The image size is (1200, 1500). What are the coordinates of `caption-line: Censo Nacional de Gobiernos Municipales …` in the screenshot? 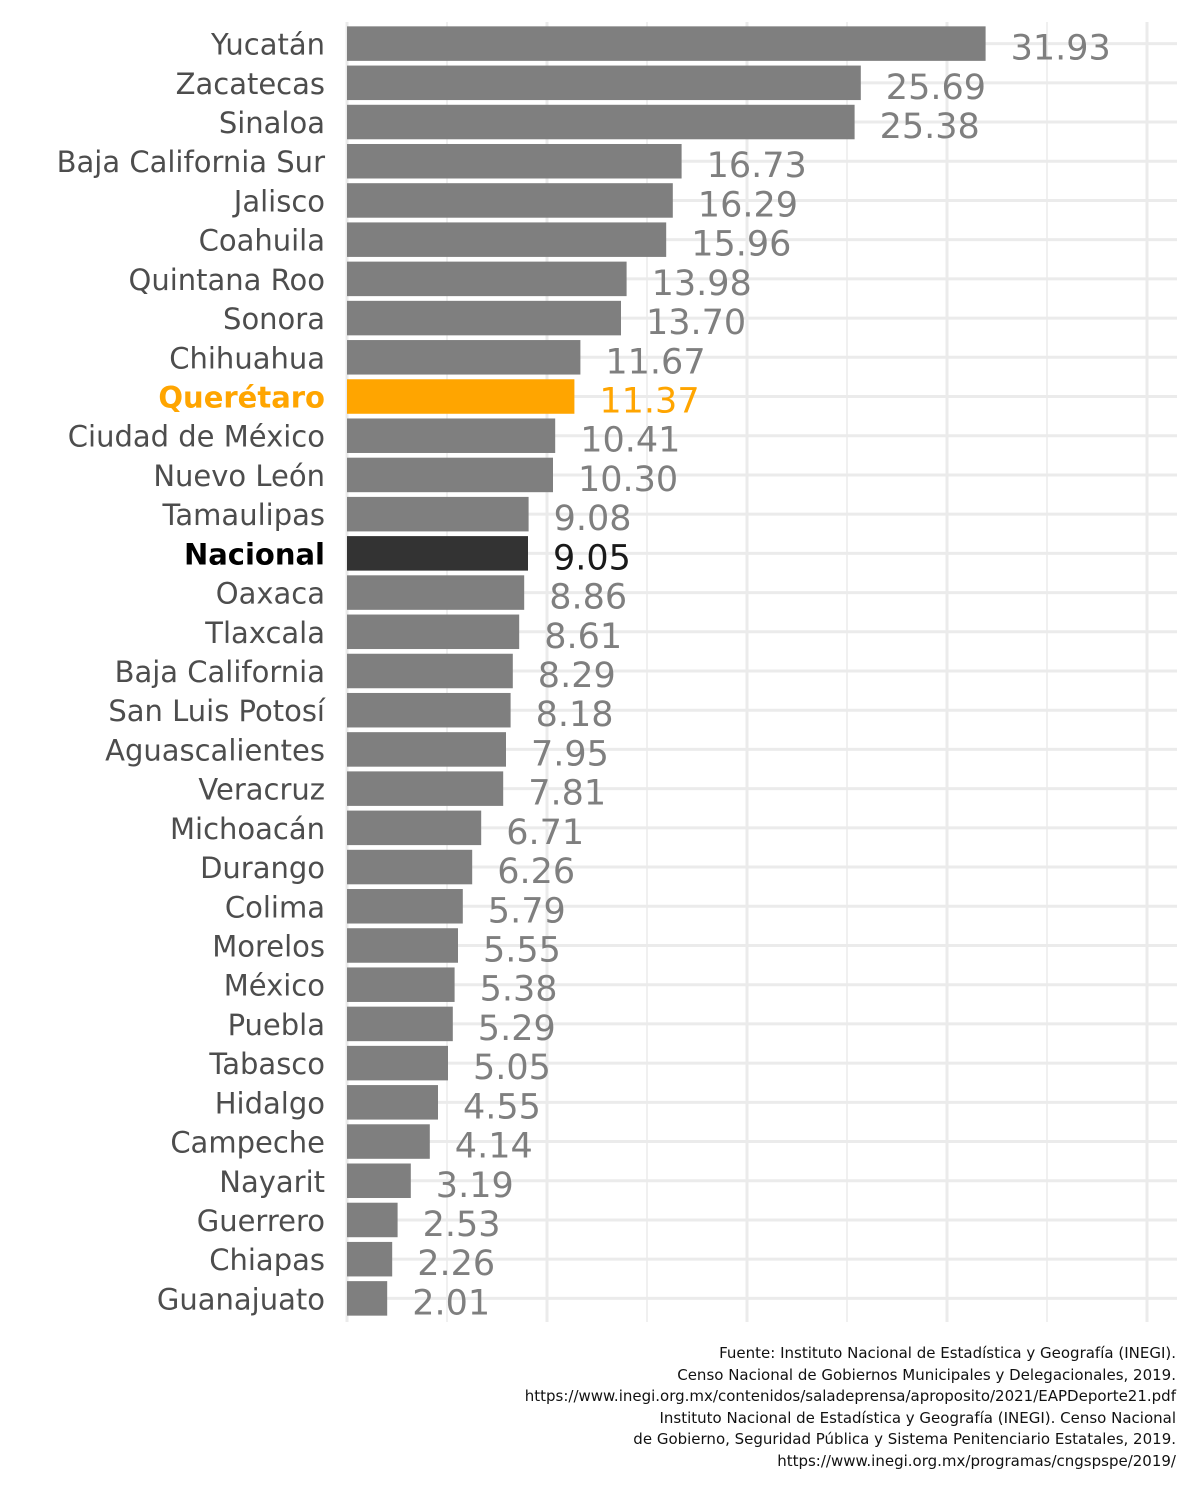 It's located at (926, 1374).